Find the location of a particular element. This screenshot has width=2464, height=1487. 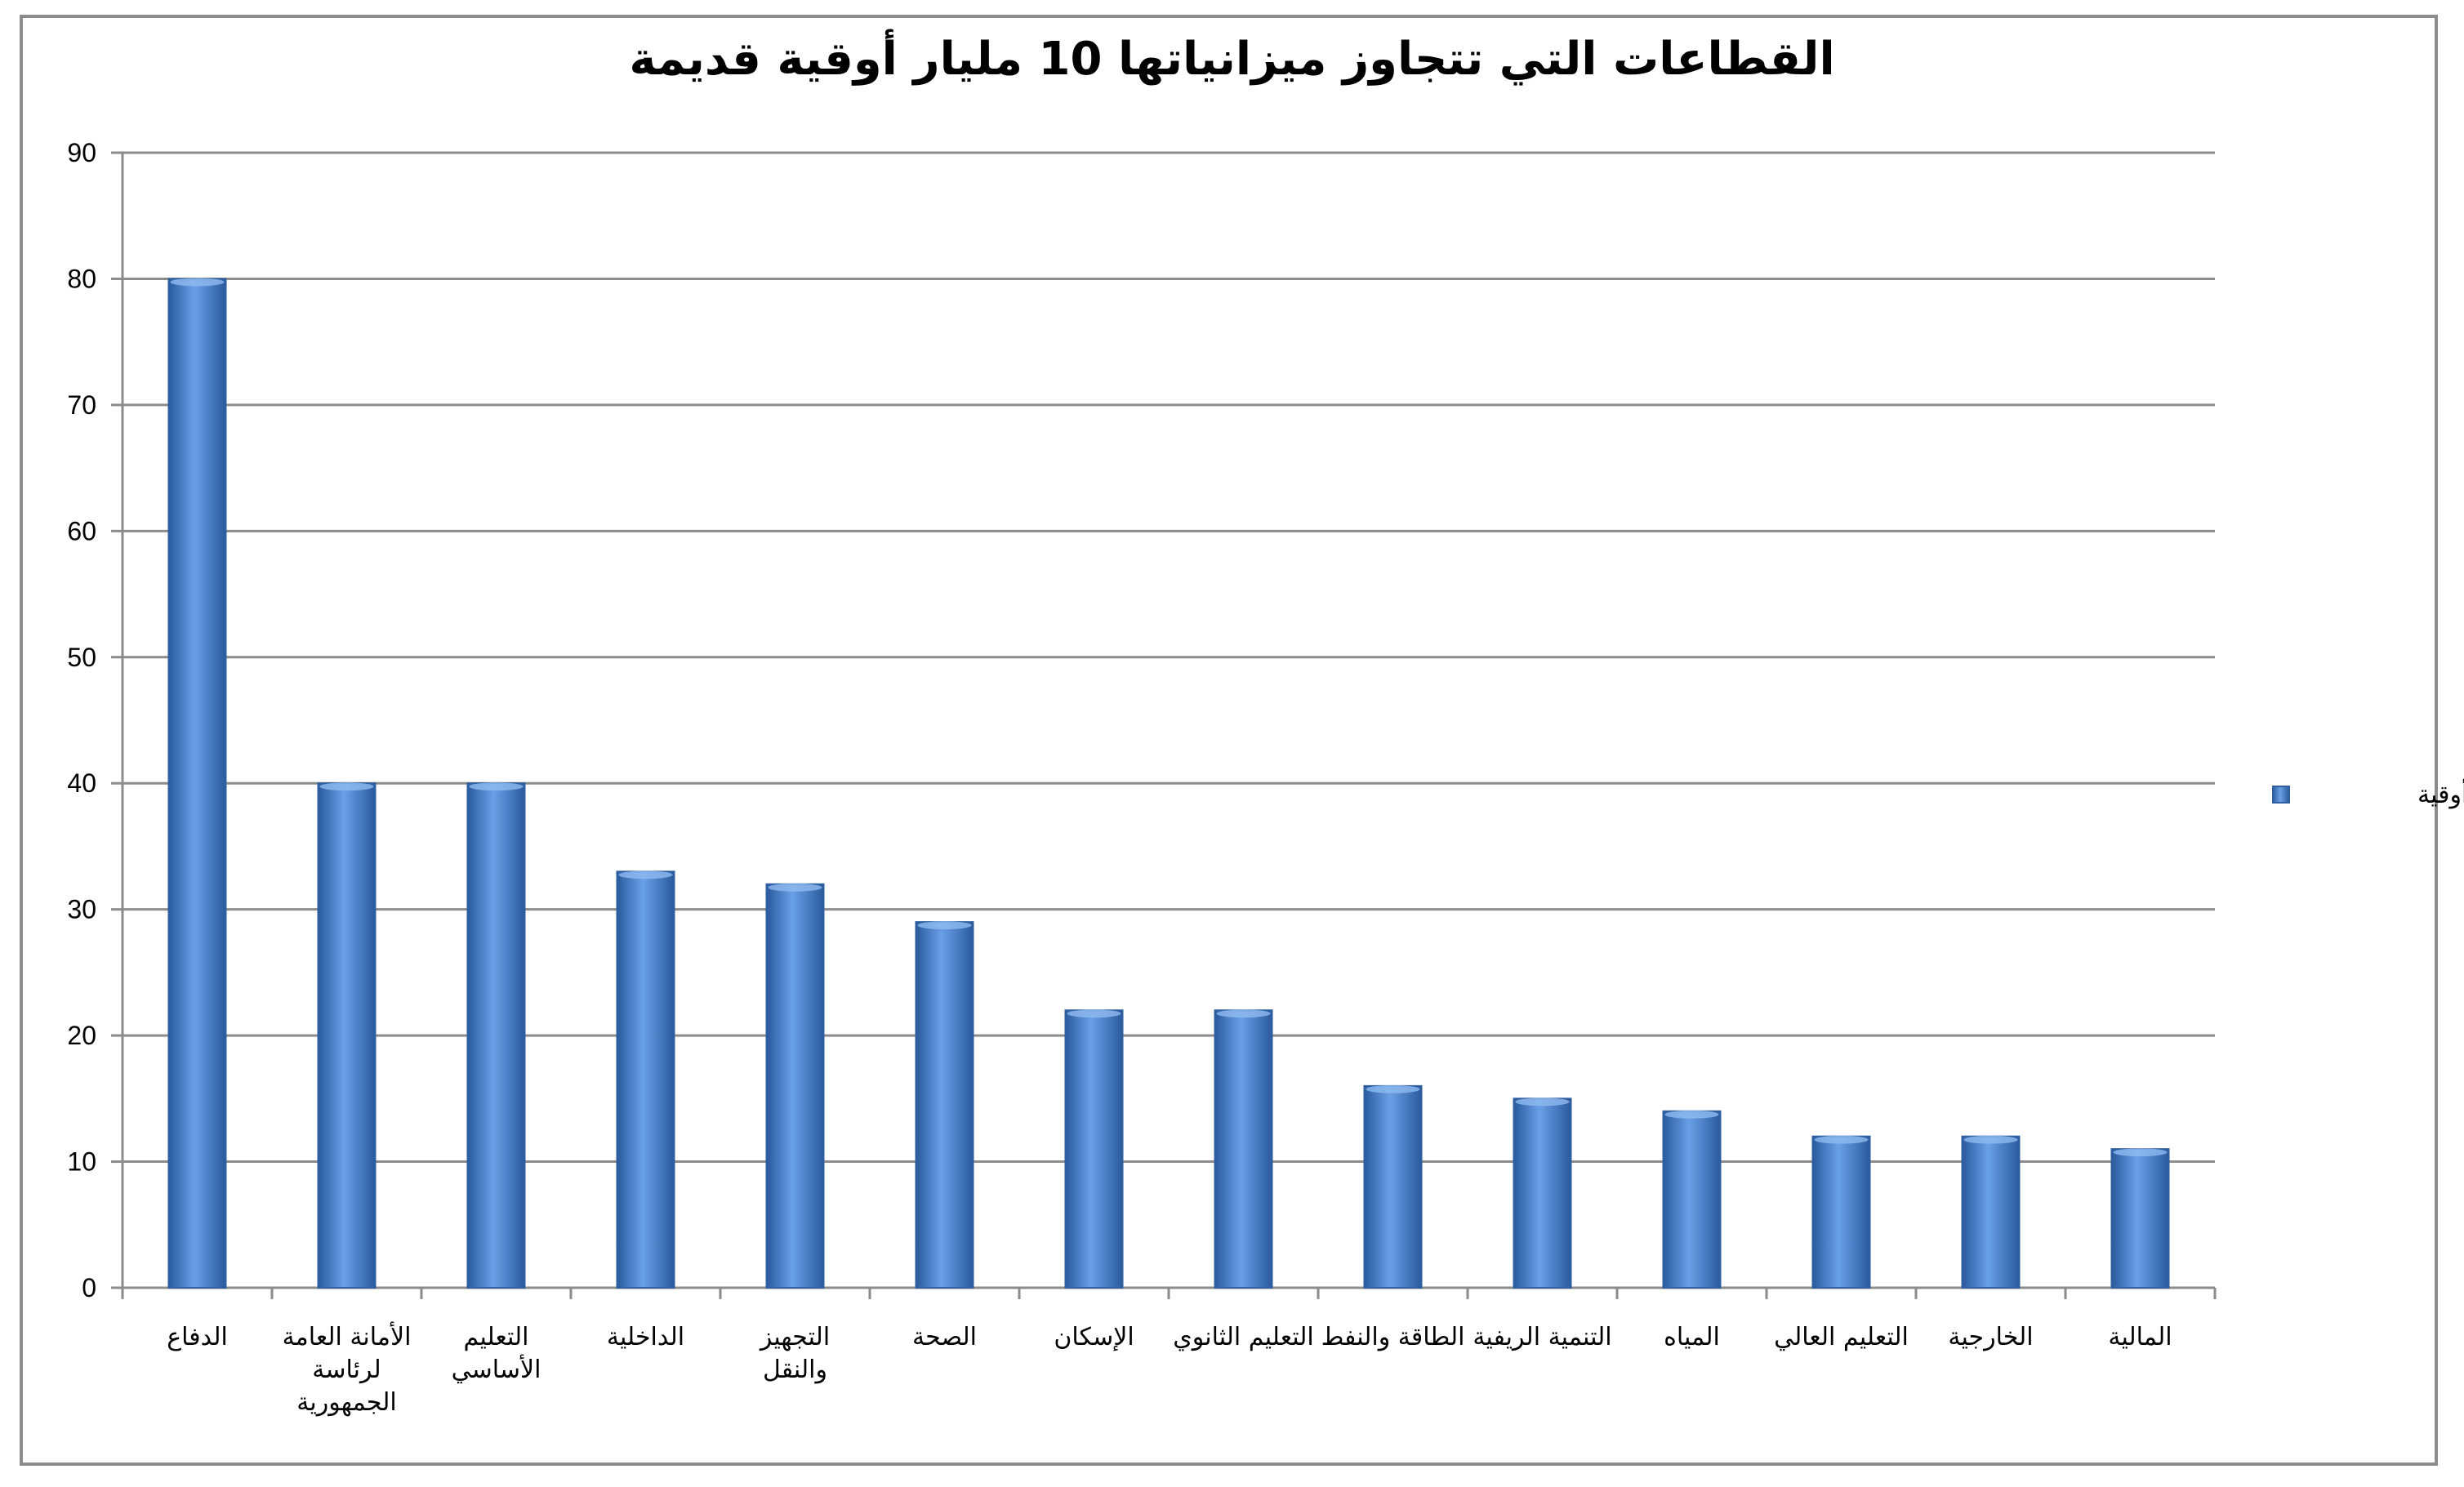

x-category-label: الداخلية is located at coordinates (645, 1337).